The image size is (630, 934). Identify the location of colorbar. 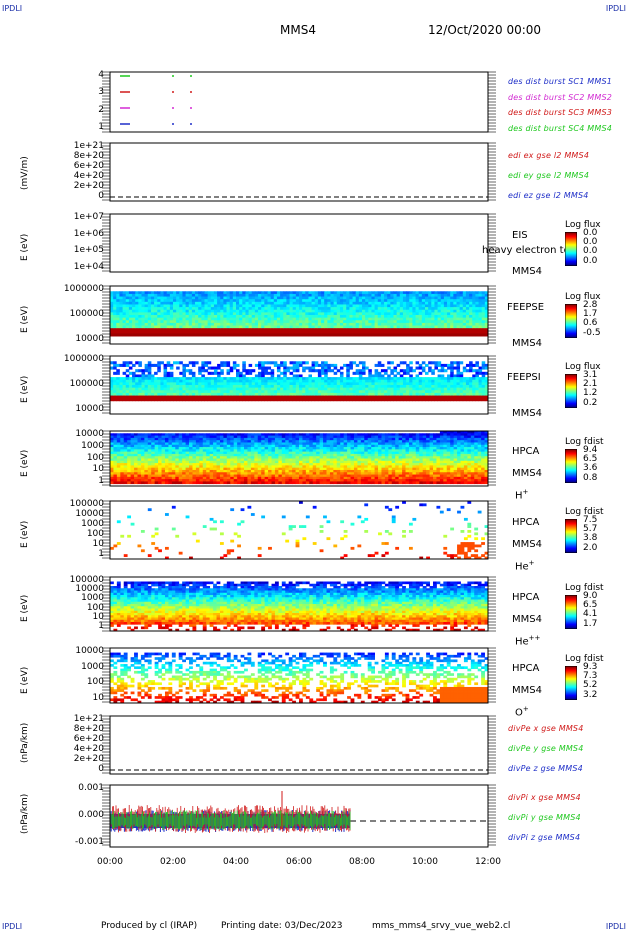
(571, 249).